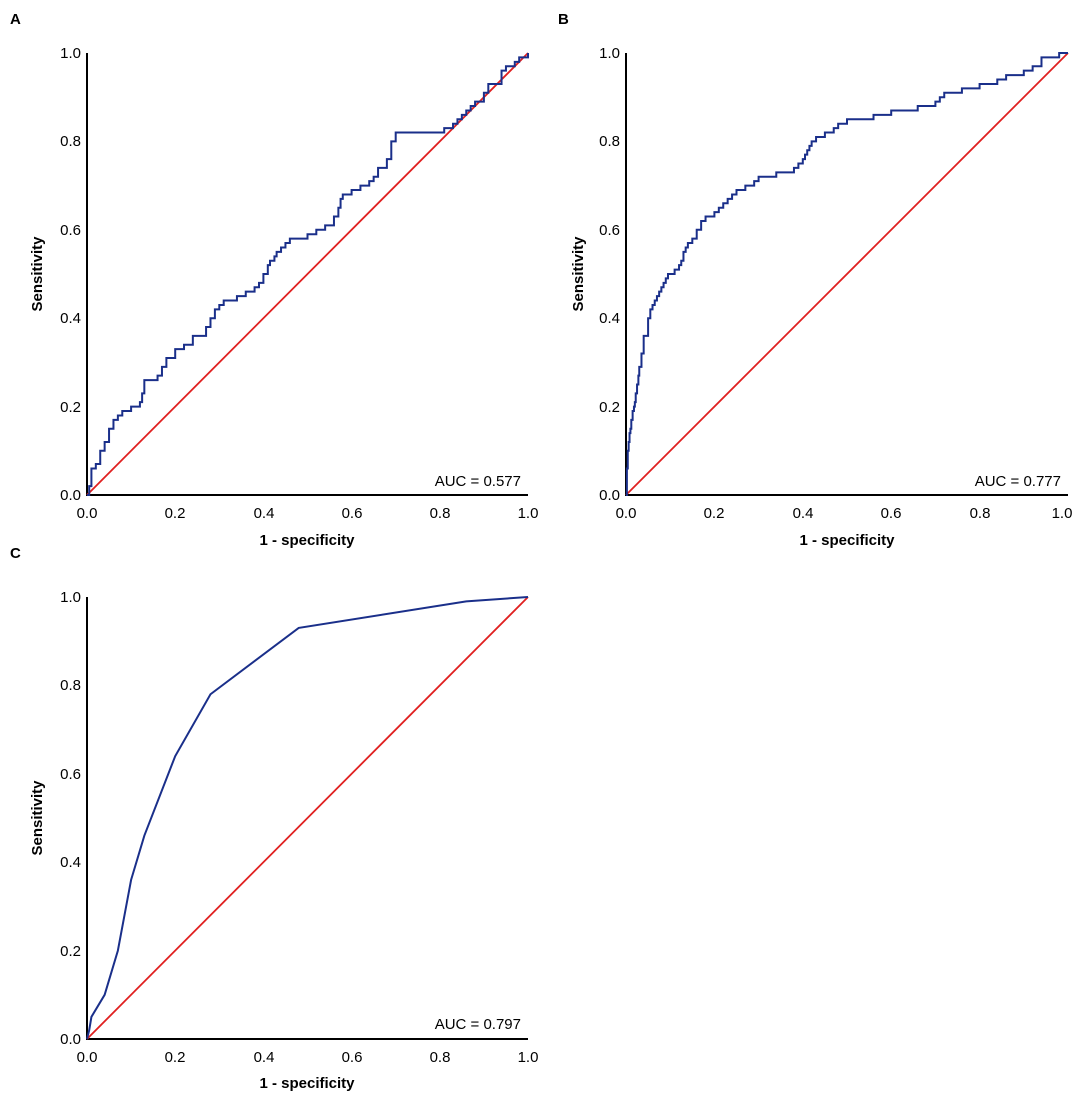 The image size is (1084, 1095). I want to click on panel-b-xtick-3: 0.6, so click(891, 513).